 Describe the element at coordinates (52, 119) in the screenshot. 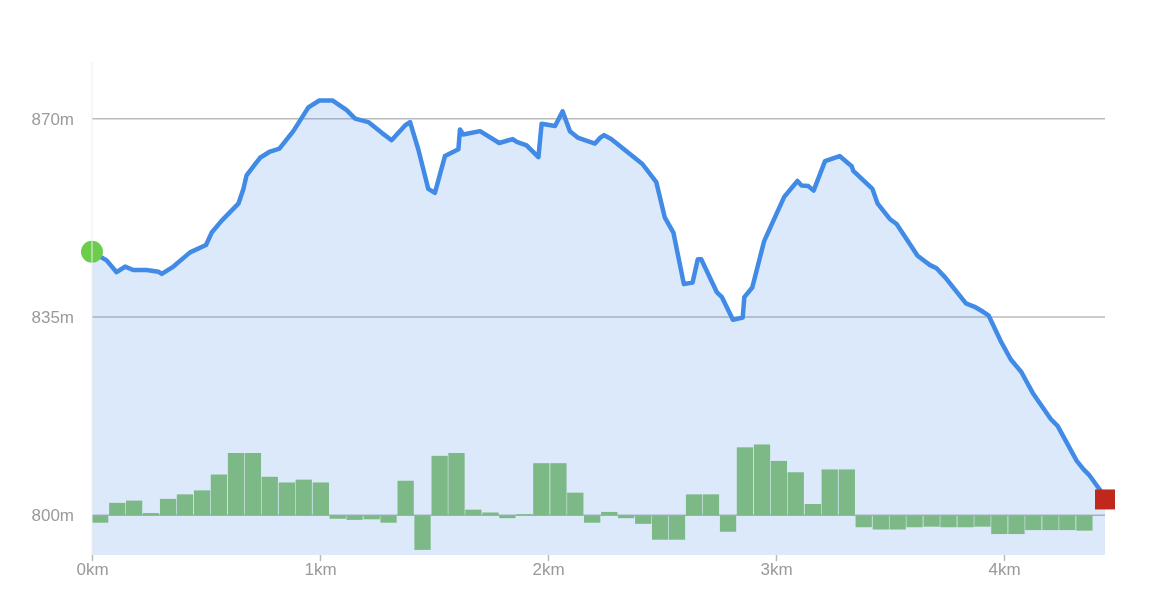

I see `y-tick-label: 870m` at that location.